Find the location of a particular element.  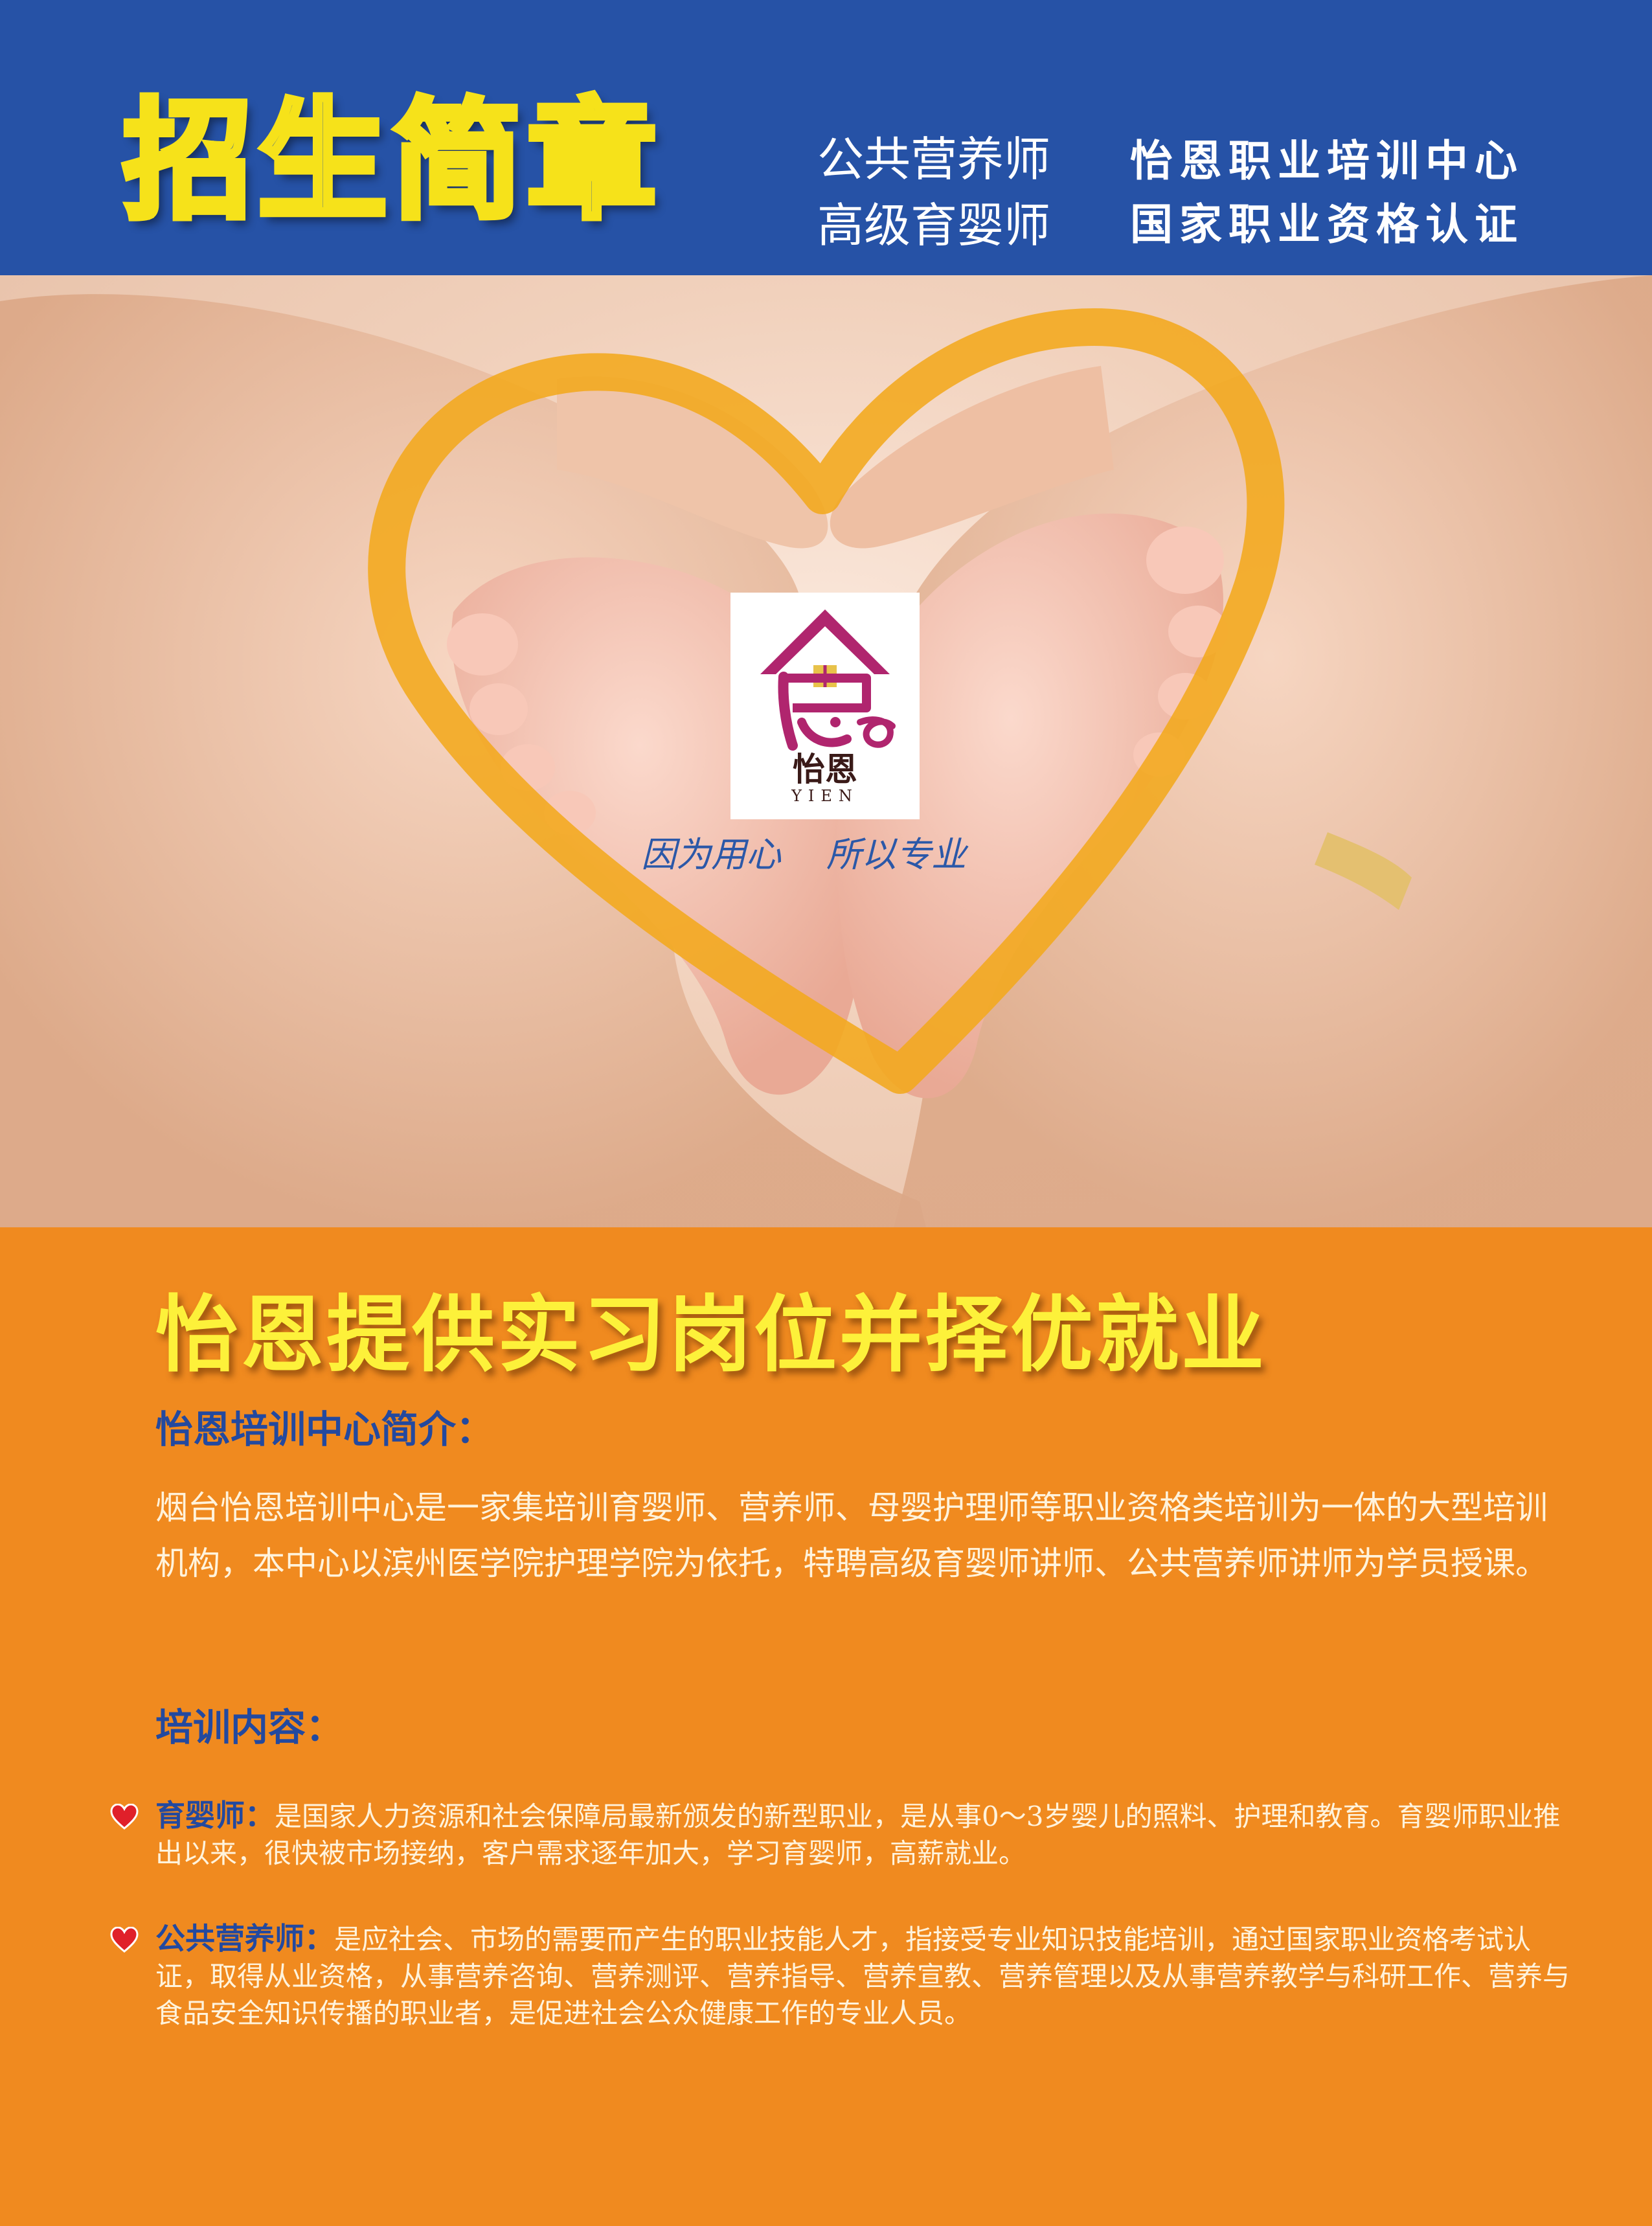

intro-title: 怡恩培训中心简介： is located at coordinates (324, 1429).